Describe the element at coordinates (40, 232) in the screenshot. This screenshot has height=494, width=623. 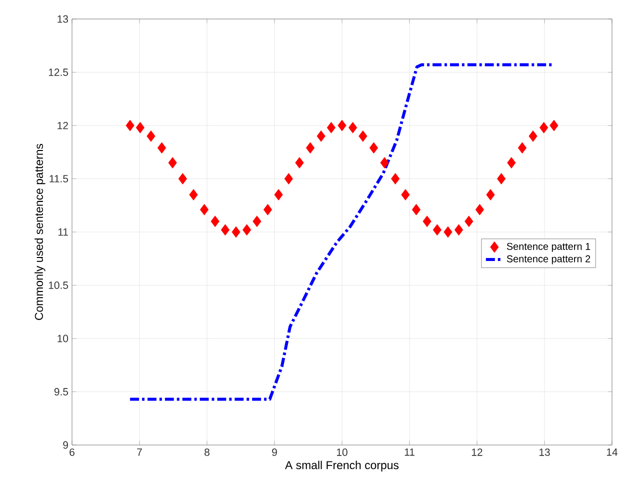
I see `y-axis-title: Commonly used sentence patterns` at that location.